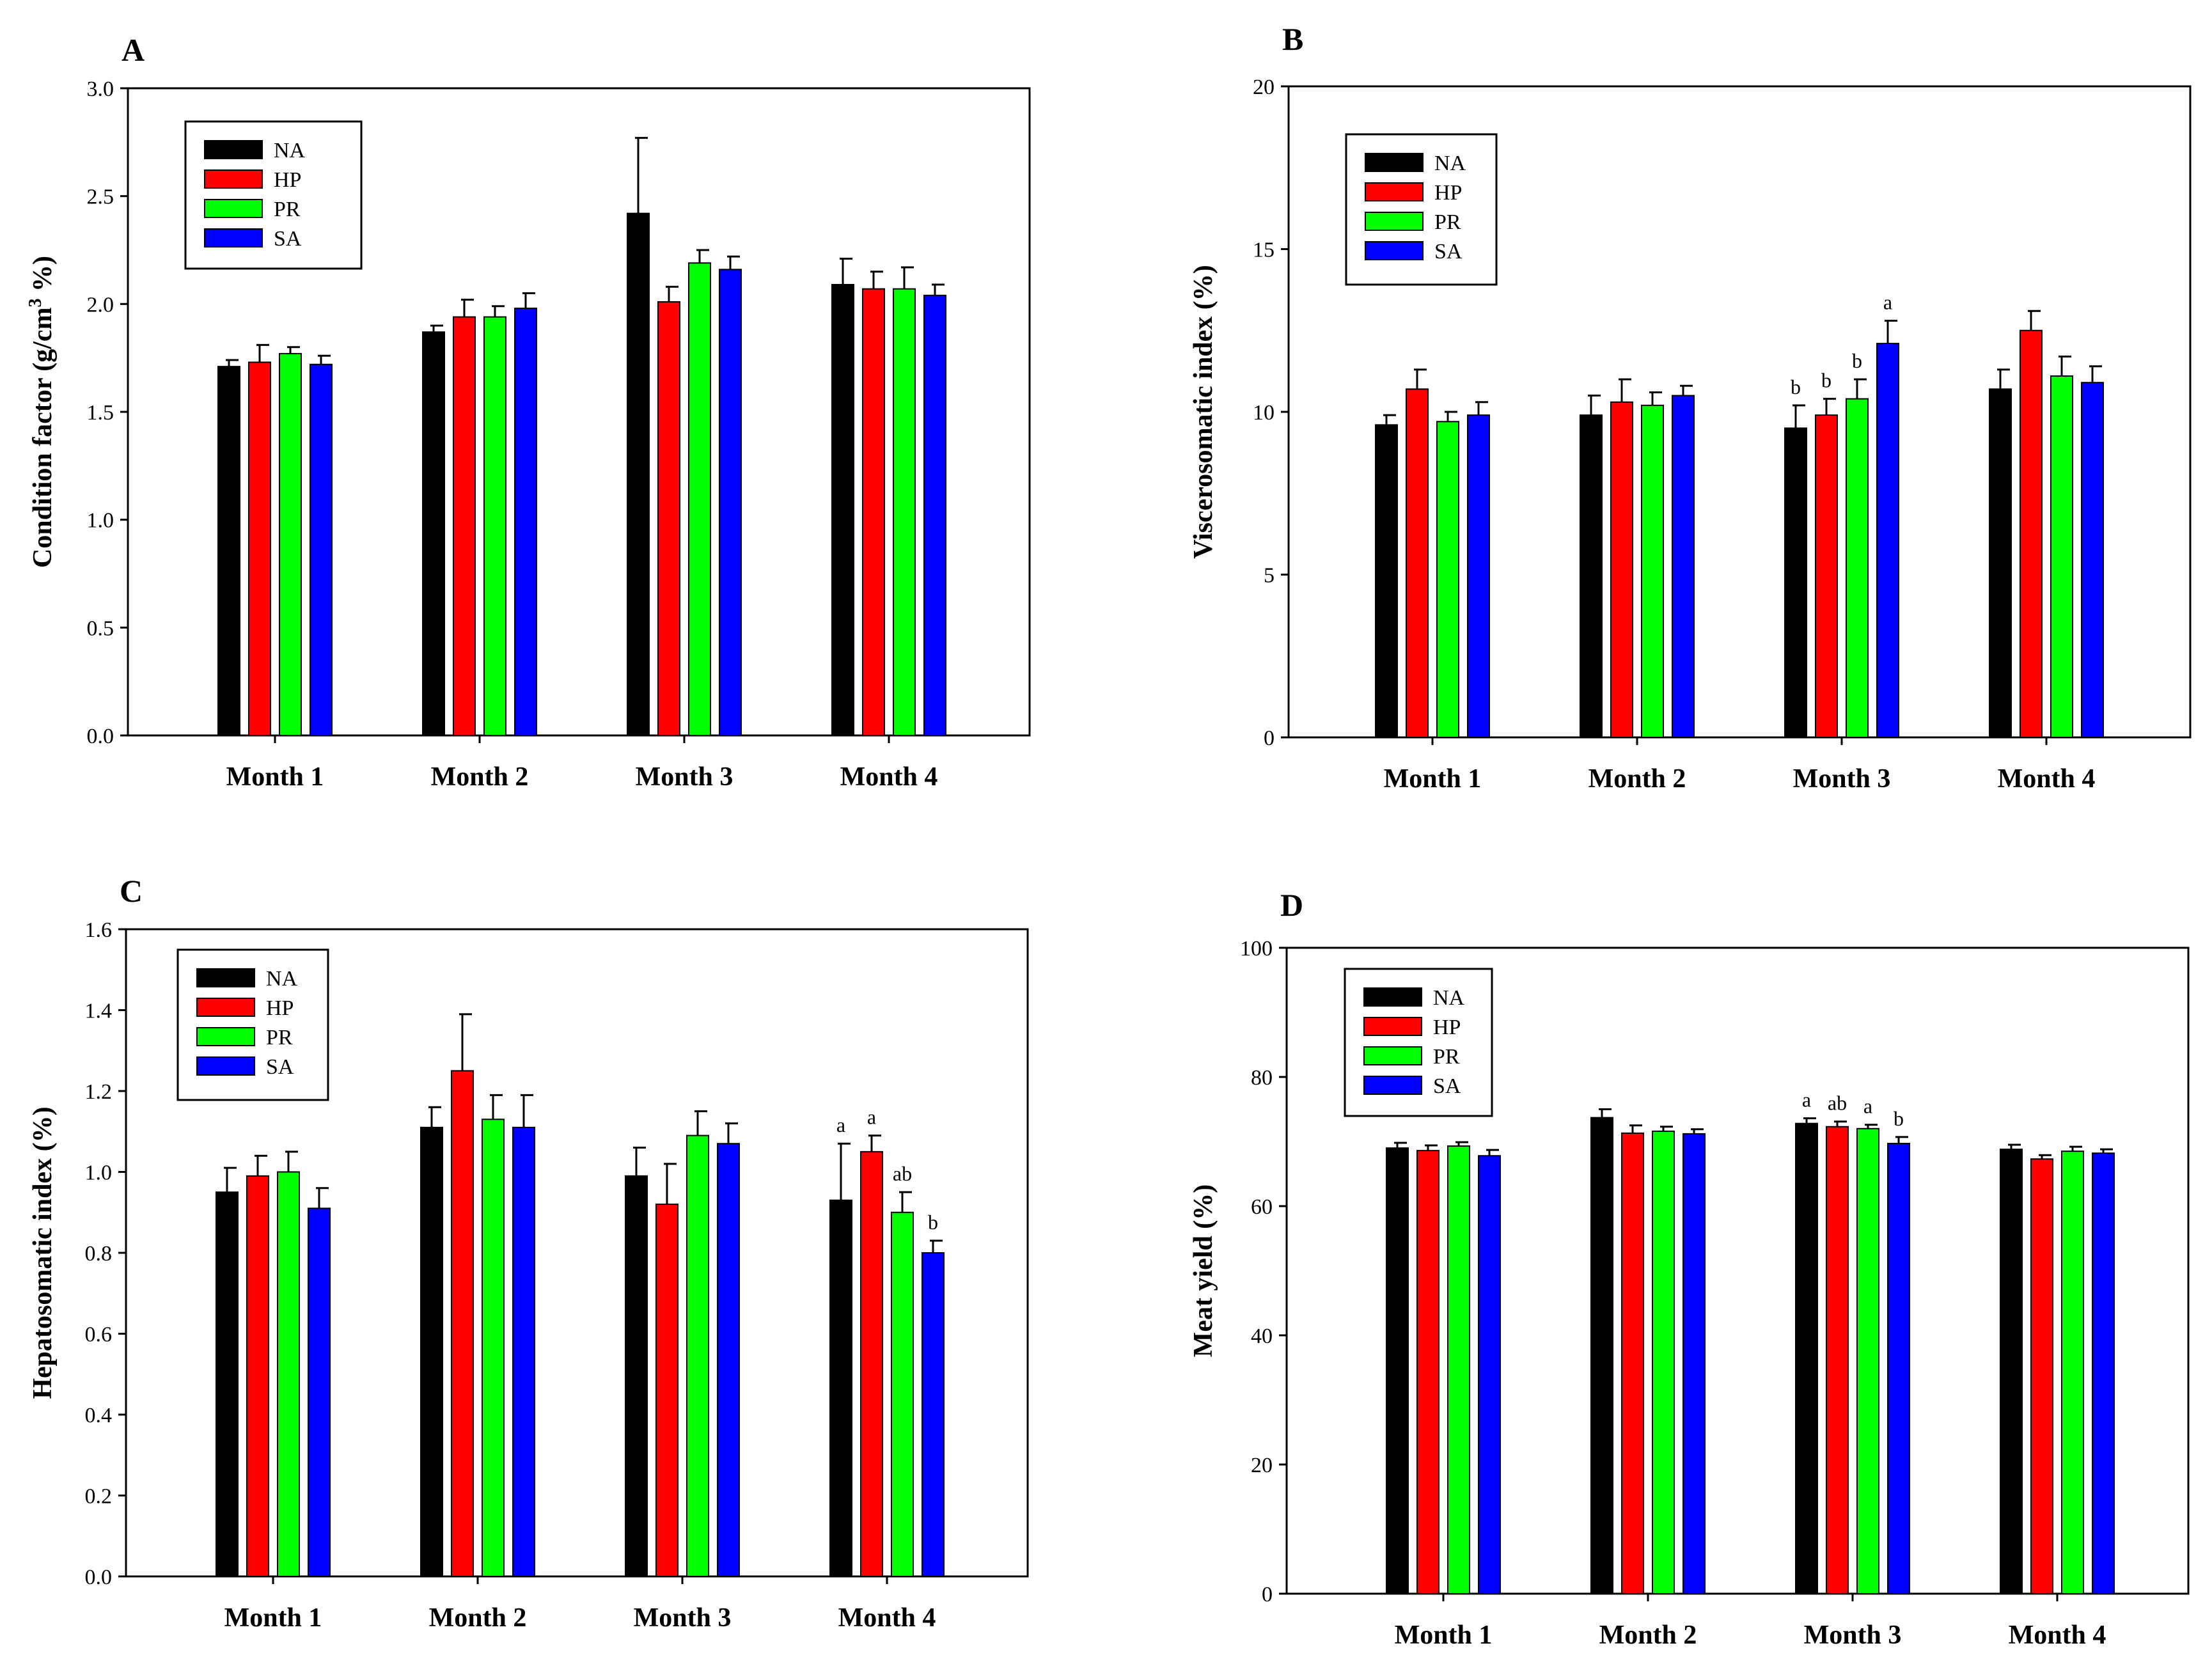 The width and height of the screenshot is (2212, 1657). Describe the element at coordinates (43, 437) in the screenshot. I see `y-axis-title-main: Condition factor (g/cm` at that location.